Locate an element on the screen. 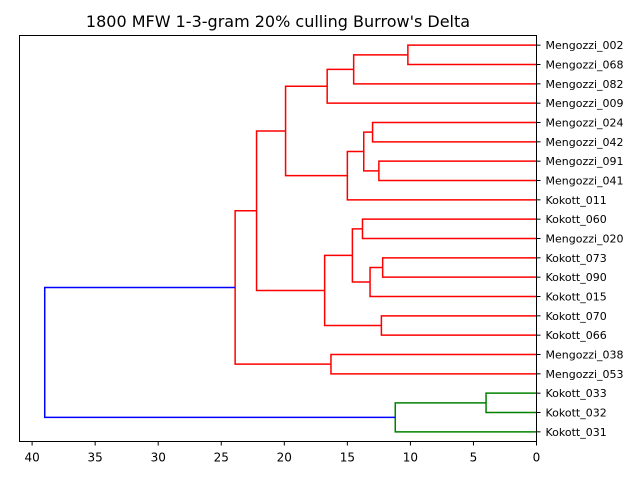 The height and width of the screenshot is (480, 640). leaf-label: Mengozzi_002 is located at coordinates (585, 45).